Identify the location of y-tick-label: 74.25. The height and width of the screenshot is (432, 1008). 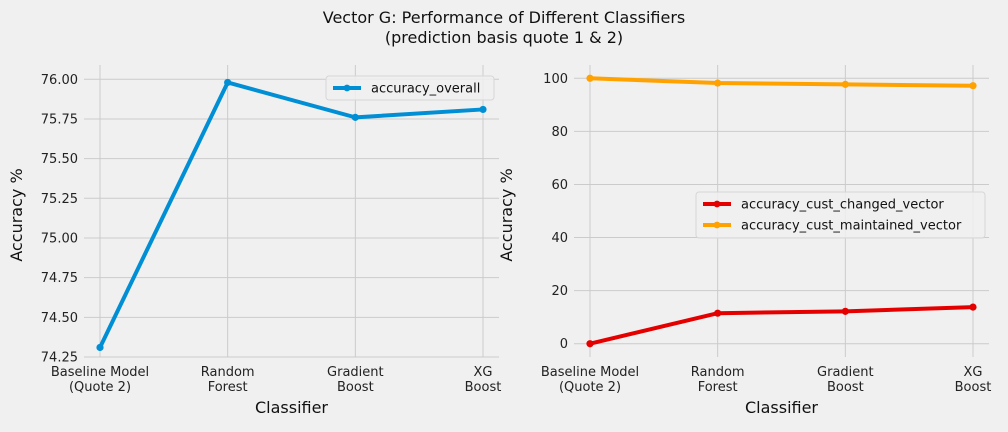
(59, 358).